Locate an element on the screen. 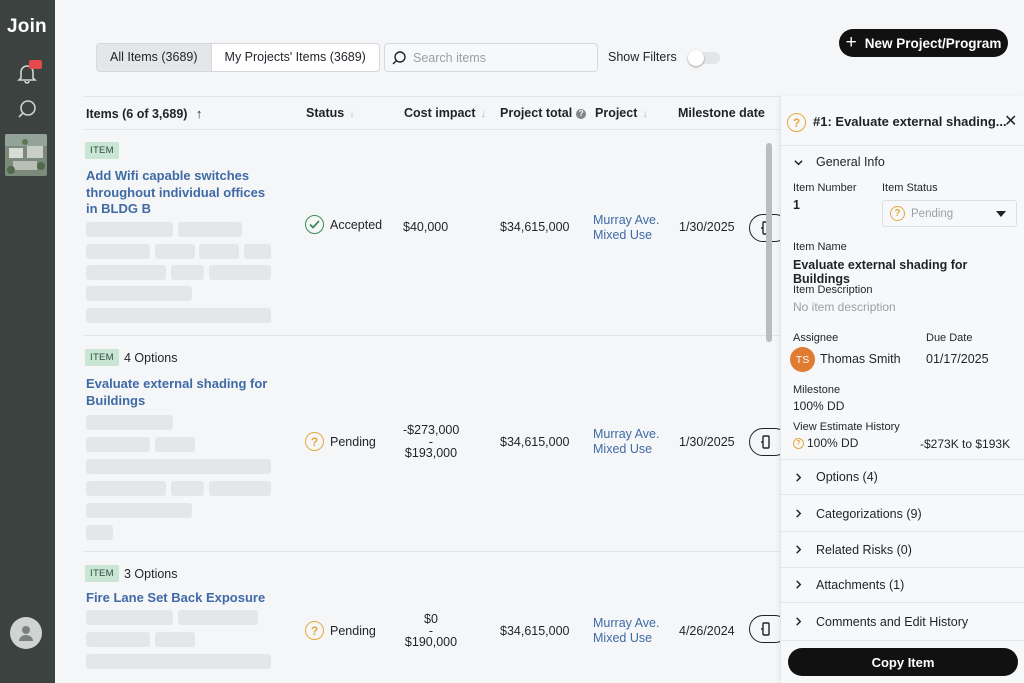 The height and width of the screenshot is (683, 1024). table-scrollbar is located at coordinates (769, 242).